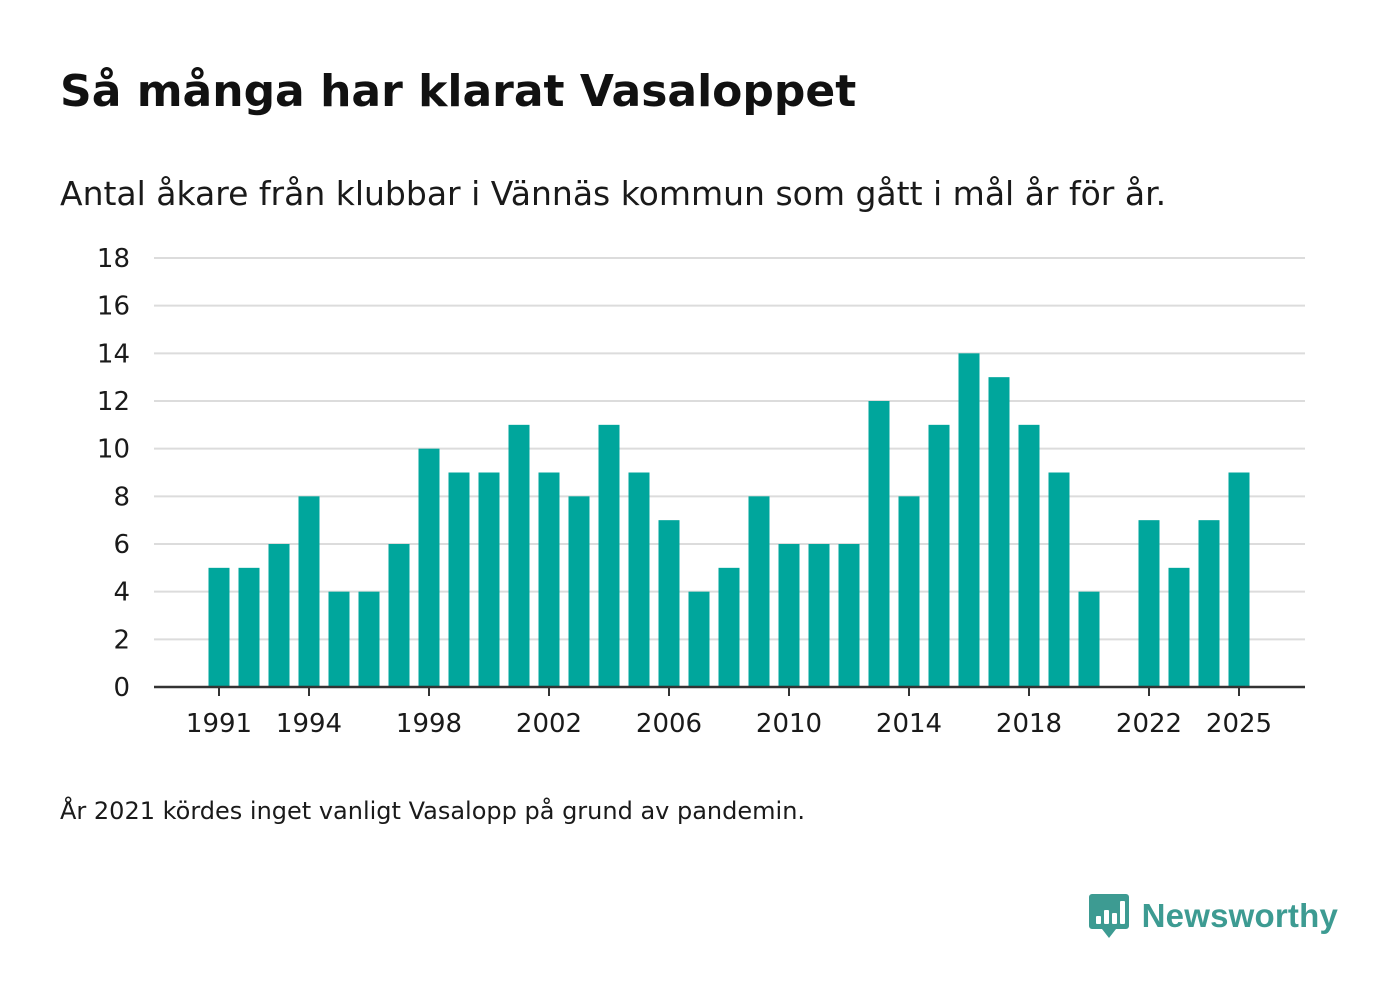 The image size is (1400, 1000). I want to click on y-tick-label-2: 2, so click(121, 640).